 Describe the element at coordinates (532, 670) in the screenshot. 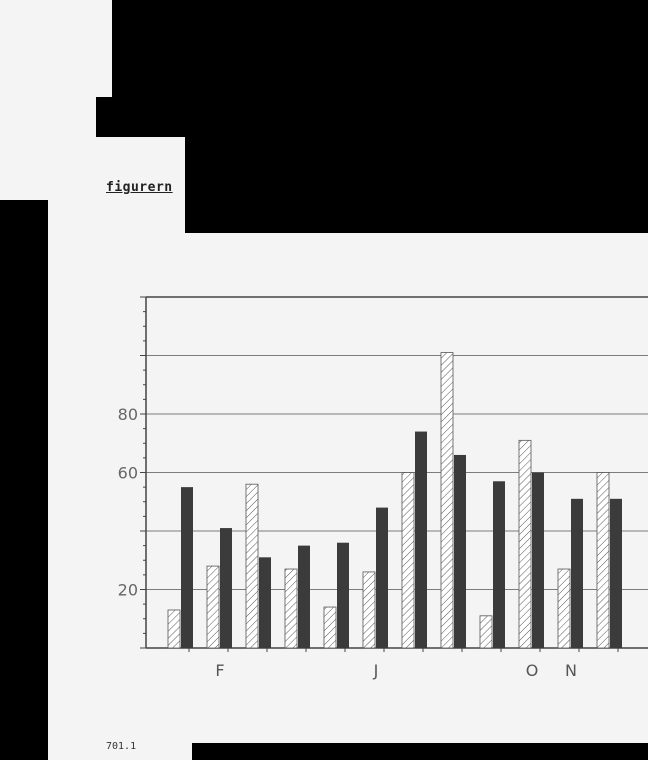

I see `x-category-label: O` at that location.